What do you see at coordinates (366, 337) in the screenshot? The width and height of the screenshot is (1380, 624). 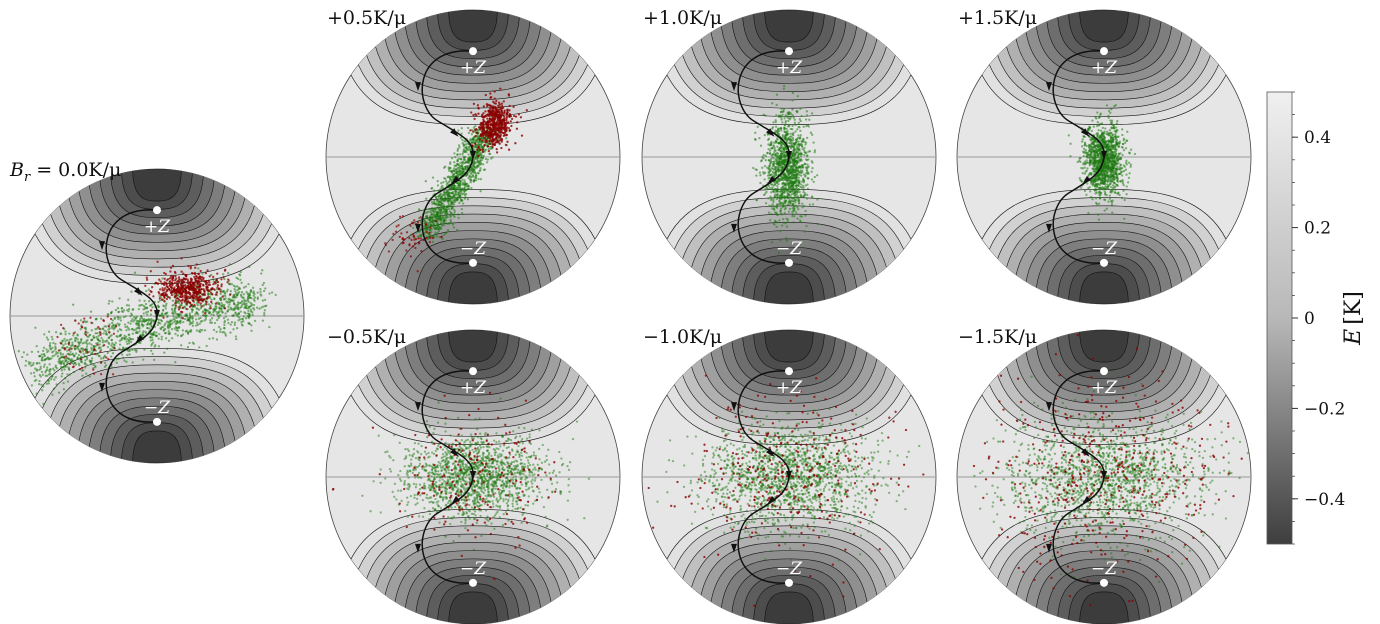 I see `panel-4-label: −0.5K/μ` at bounding box center [366, 337].